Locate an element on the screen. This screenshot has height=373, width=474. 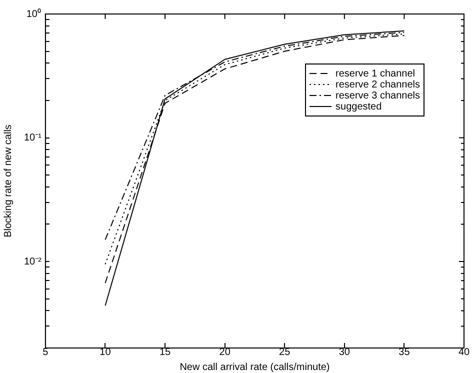
y-tick-label: 10⁻² is located at coordinates (33, 262).